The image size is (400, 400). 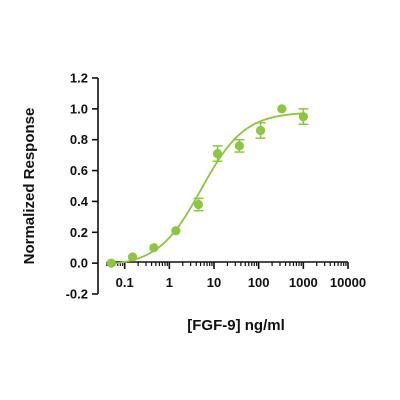 What do you see at coordinates (214, 282) in the screenshot?
I see `x-tick-label: 10` at bounding box center [214, 282].